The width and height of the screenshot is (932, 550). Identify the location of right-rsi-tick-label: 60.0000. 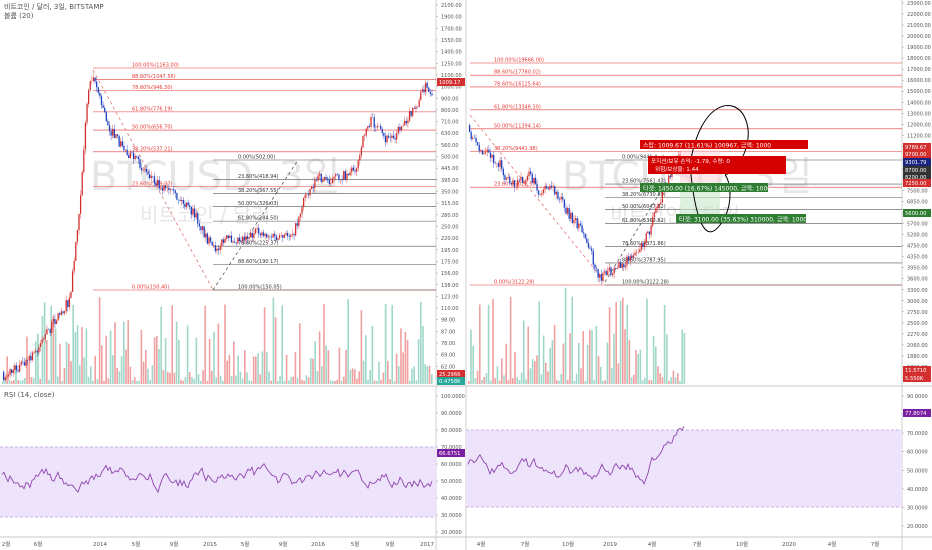
(917, 453).